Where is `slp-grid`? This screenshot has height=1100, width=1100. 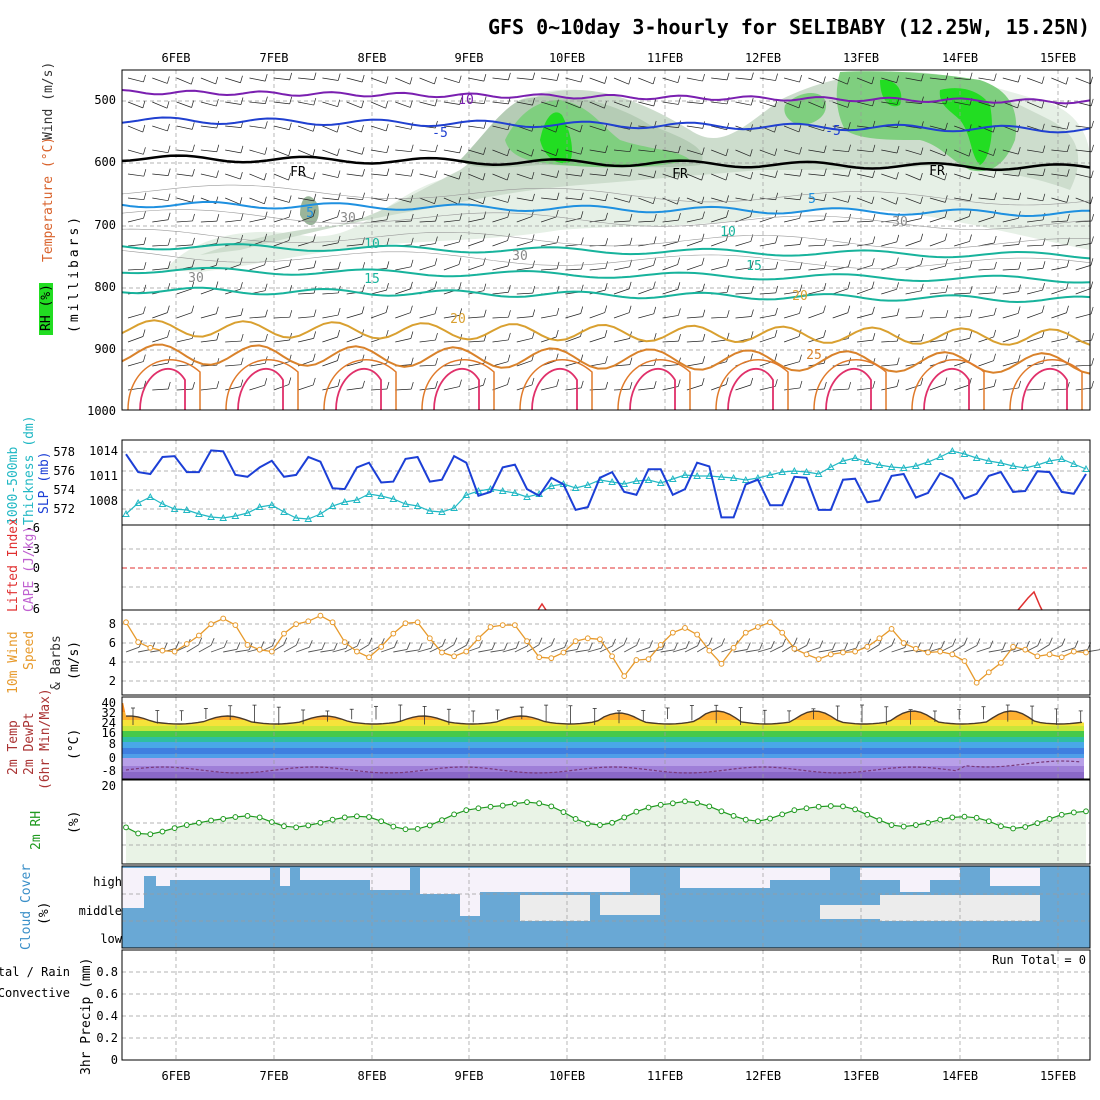
slp-grid is located at coordinates (606, 482).